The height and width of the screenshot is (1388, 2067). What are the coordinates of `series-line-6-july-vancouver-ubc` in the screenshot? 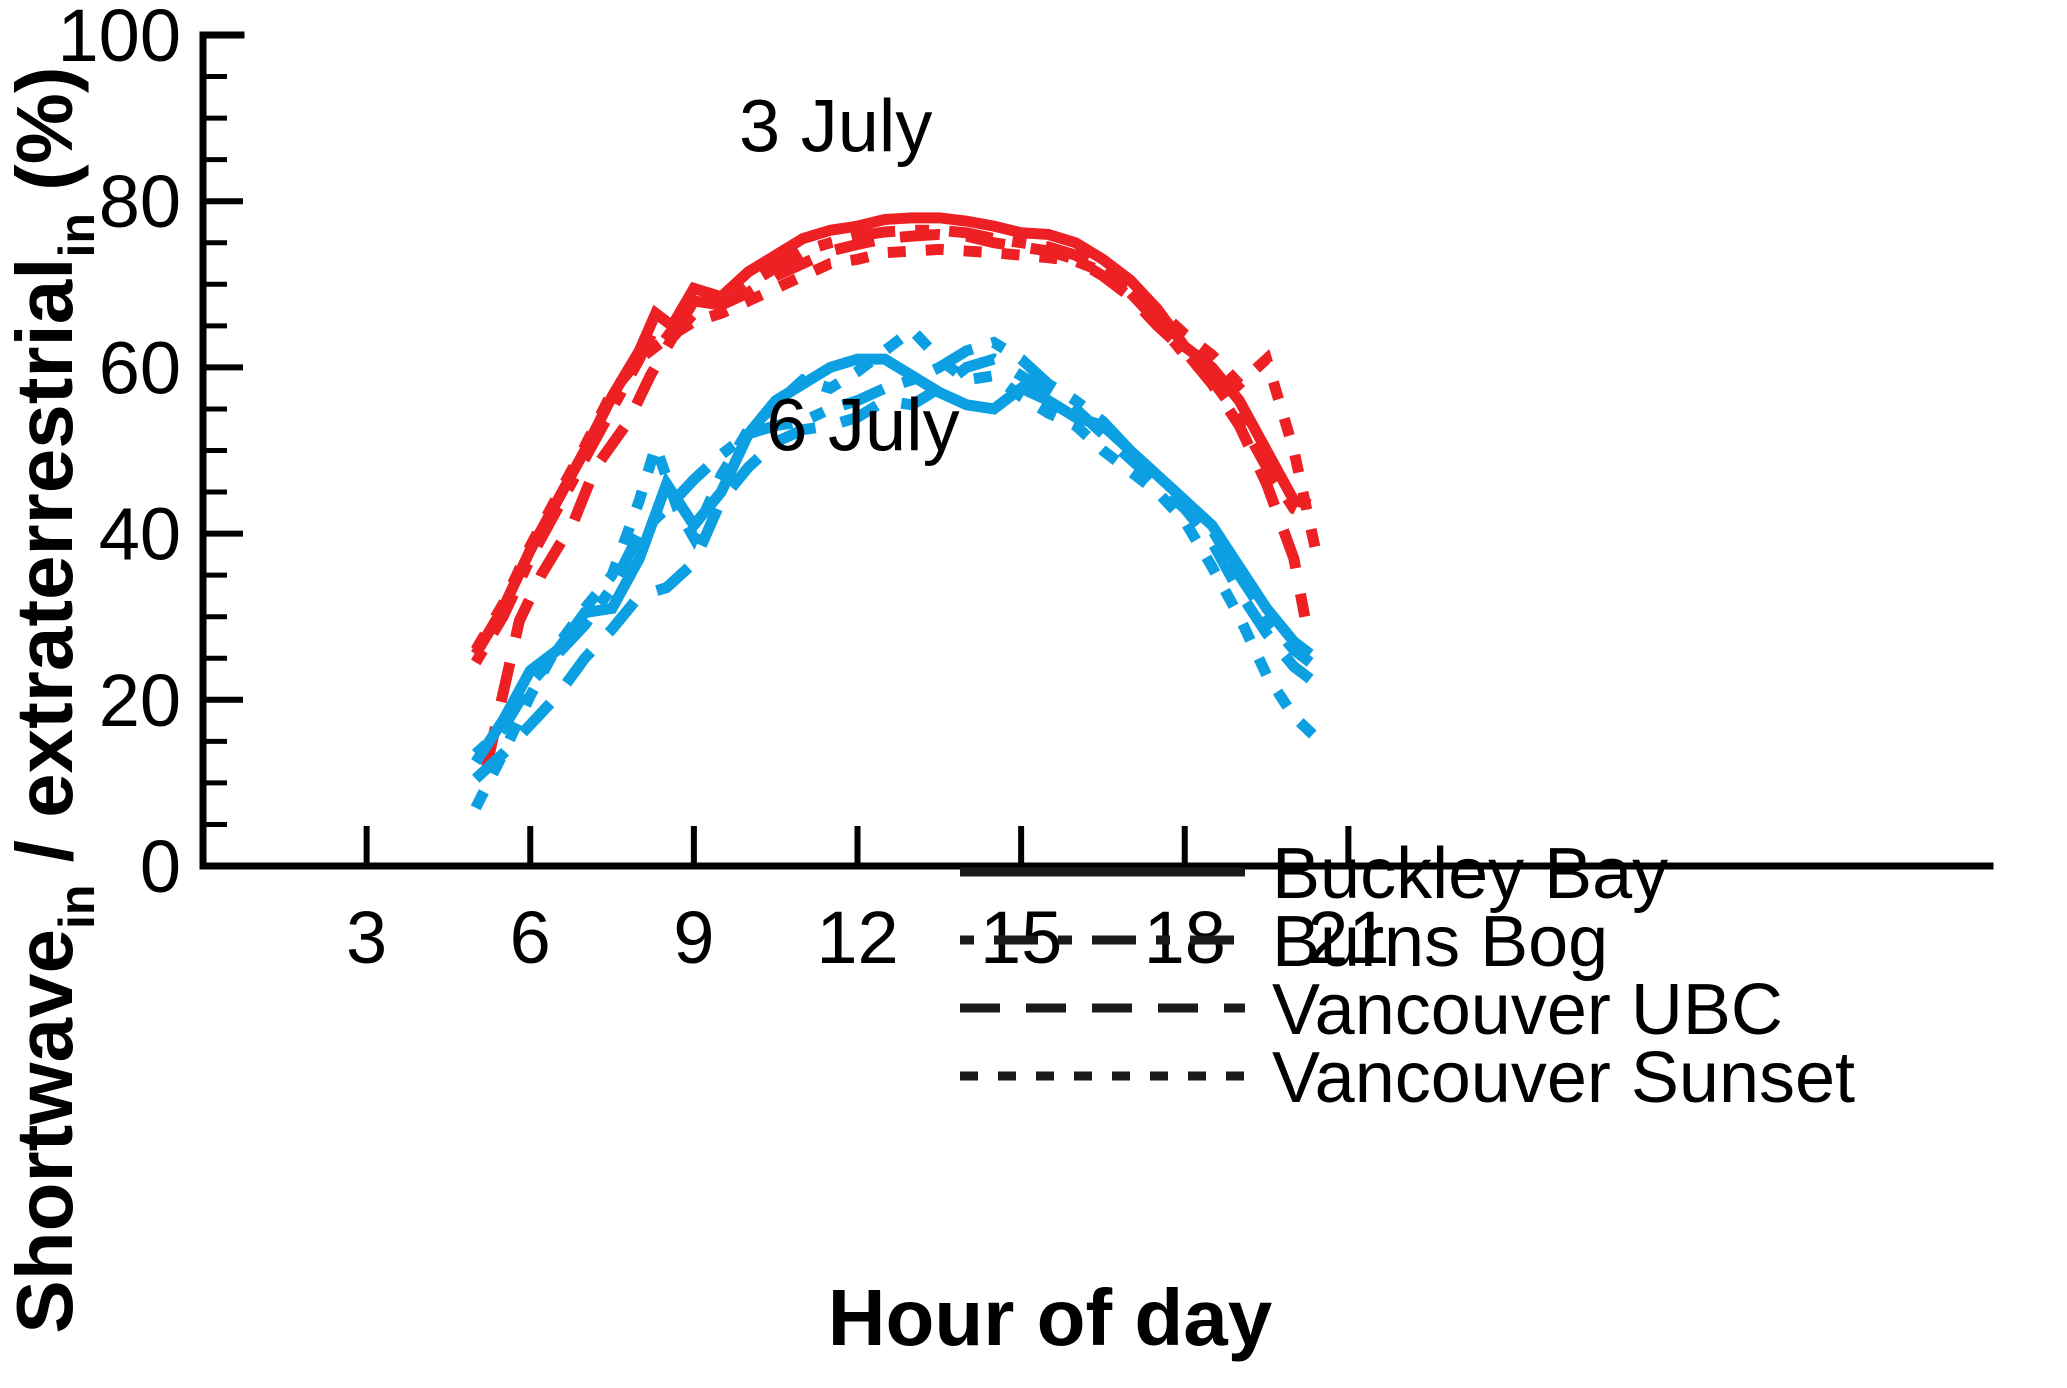 It's located at (892, 568).